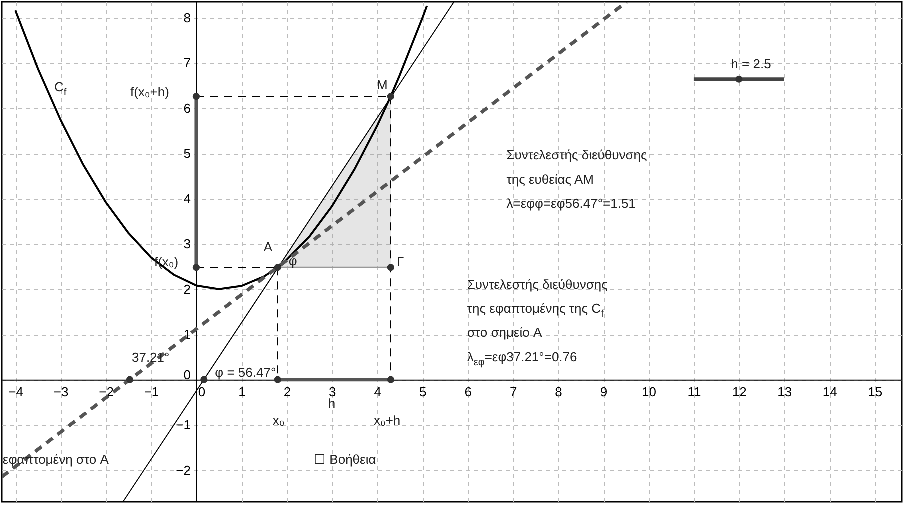 This screenshot has height=505, width=904. Describe the element at coordinates (550, 179) in the screenshot. I see `annotation: της ευθείας ΑΜ` at that location.